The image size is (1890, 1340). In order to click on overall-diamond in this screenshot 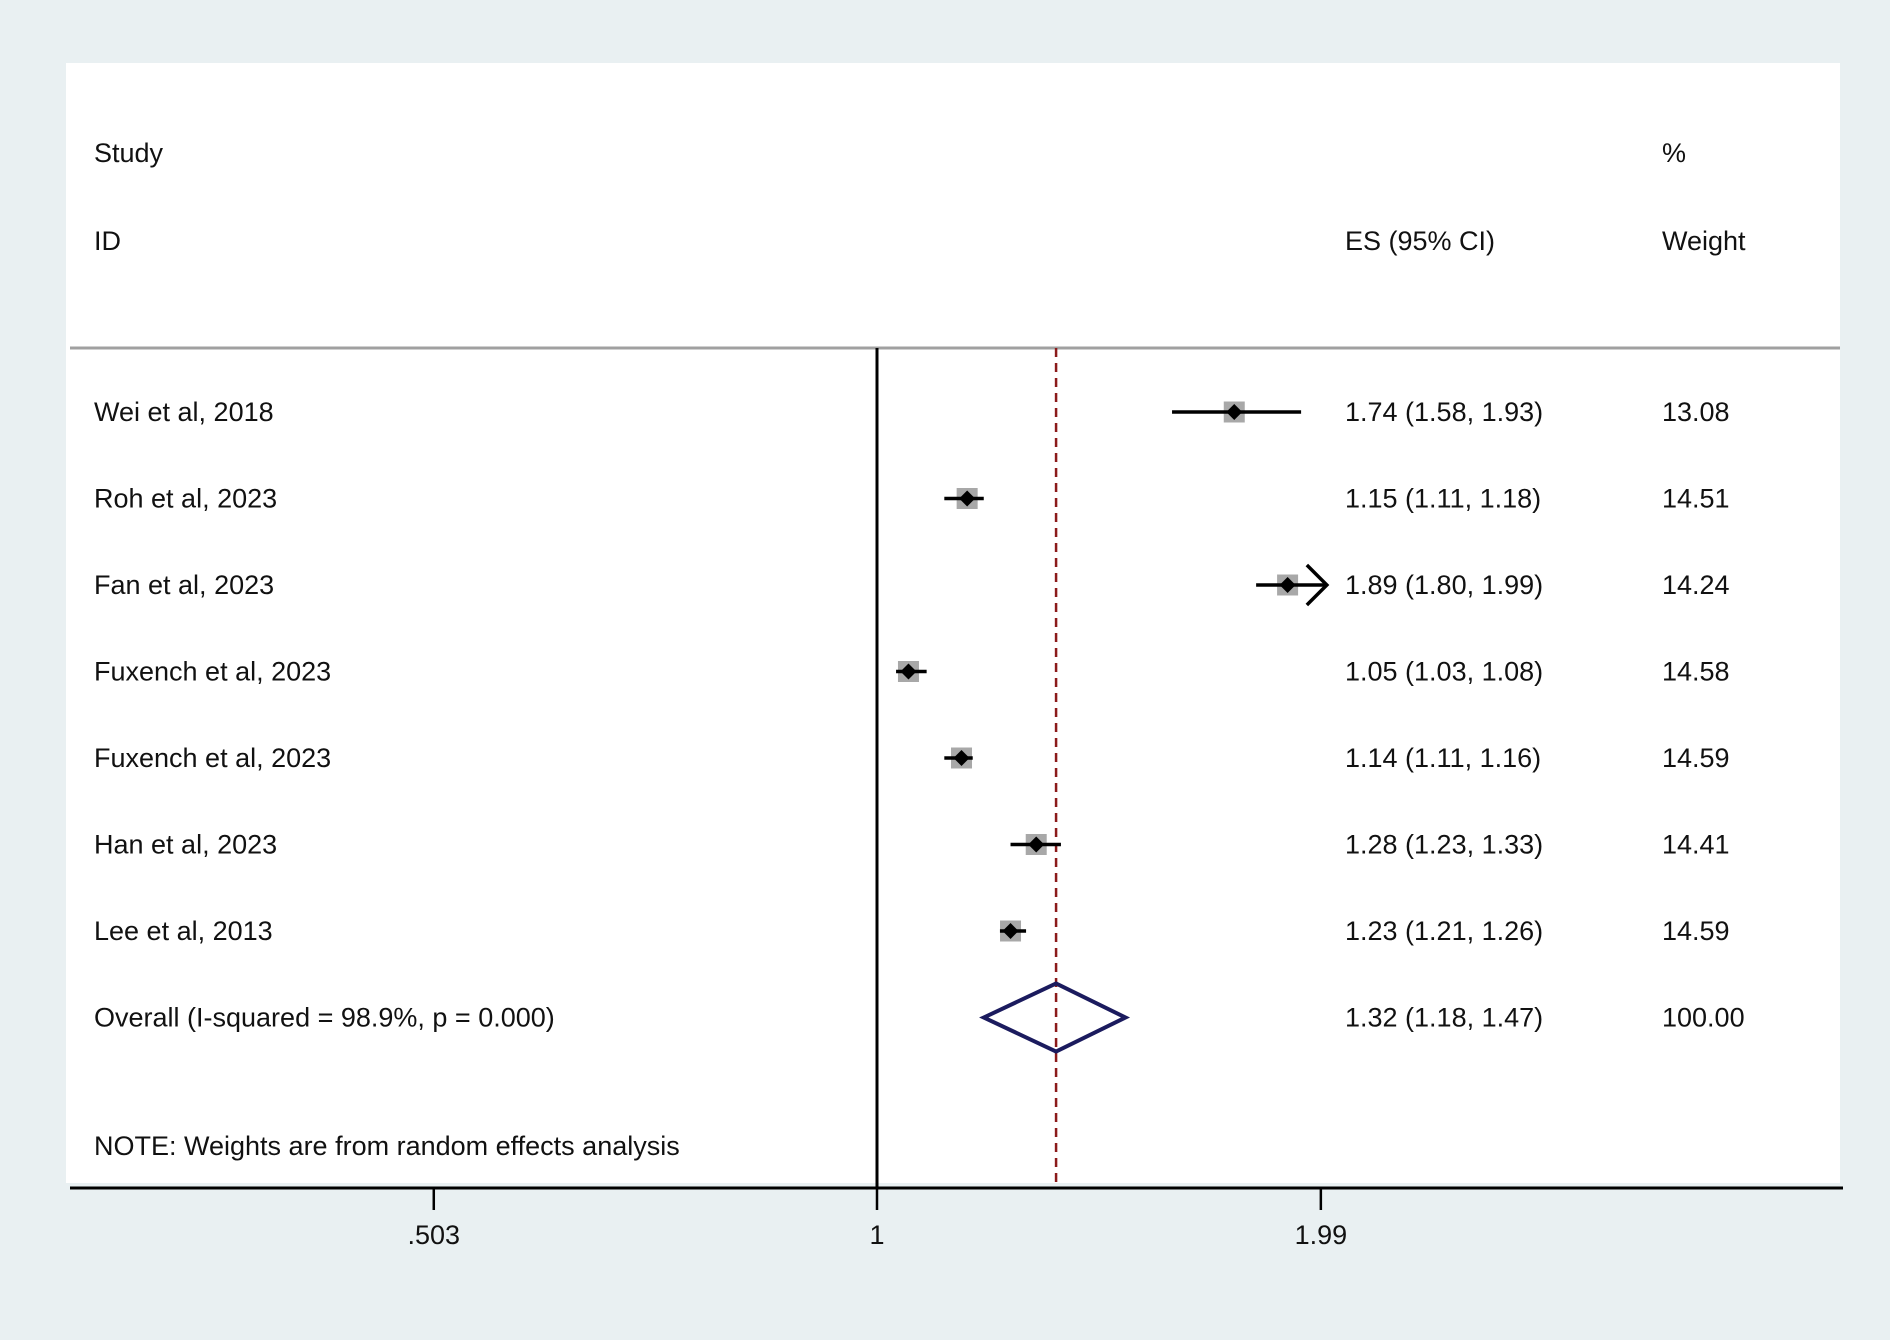, I will do `click(1055, 1017)`.